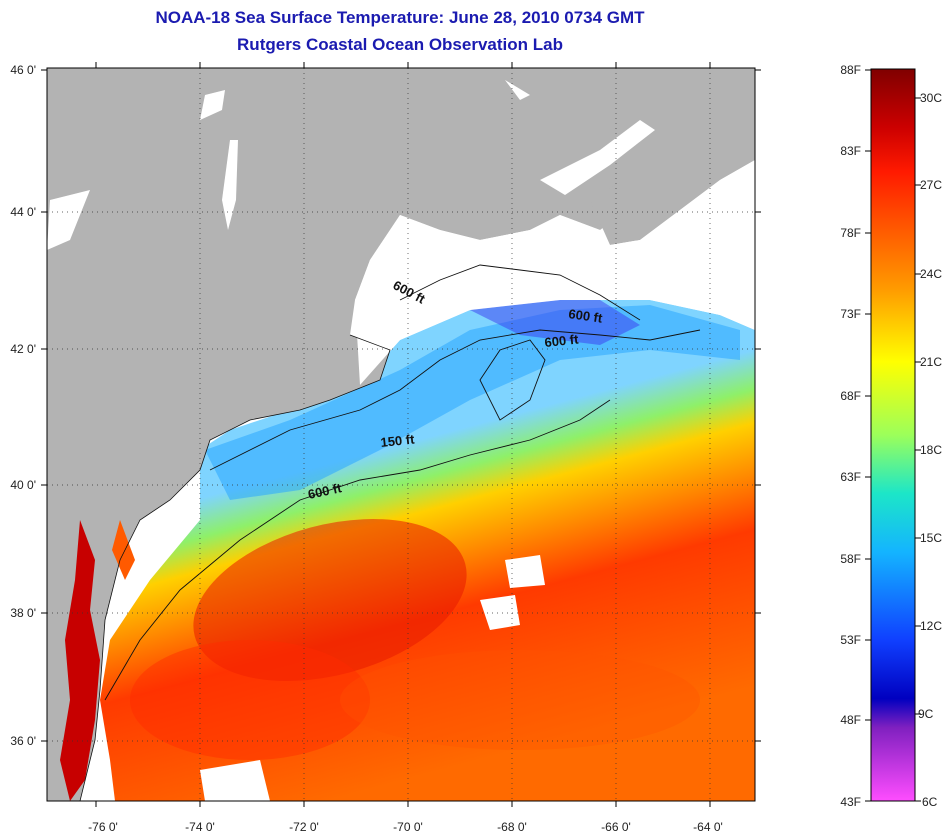 The width and height of the screenshot is (944, 840). I want to click on lon-tick-label: -74 0', so click(200, 827).